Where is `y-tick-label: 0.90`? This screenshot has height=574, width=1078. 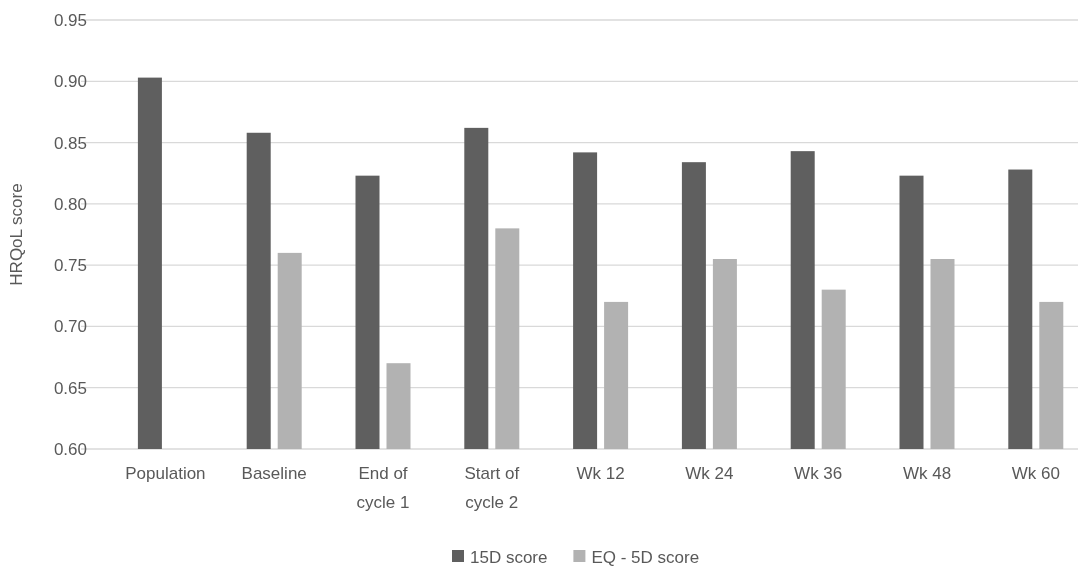
y-tick-label: 0.90 is located at coordinates (70, 82).